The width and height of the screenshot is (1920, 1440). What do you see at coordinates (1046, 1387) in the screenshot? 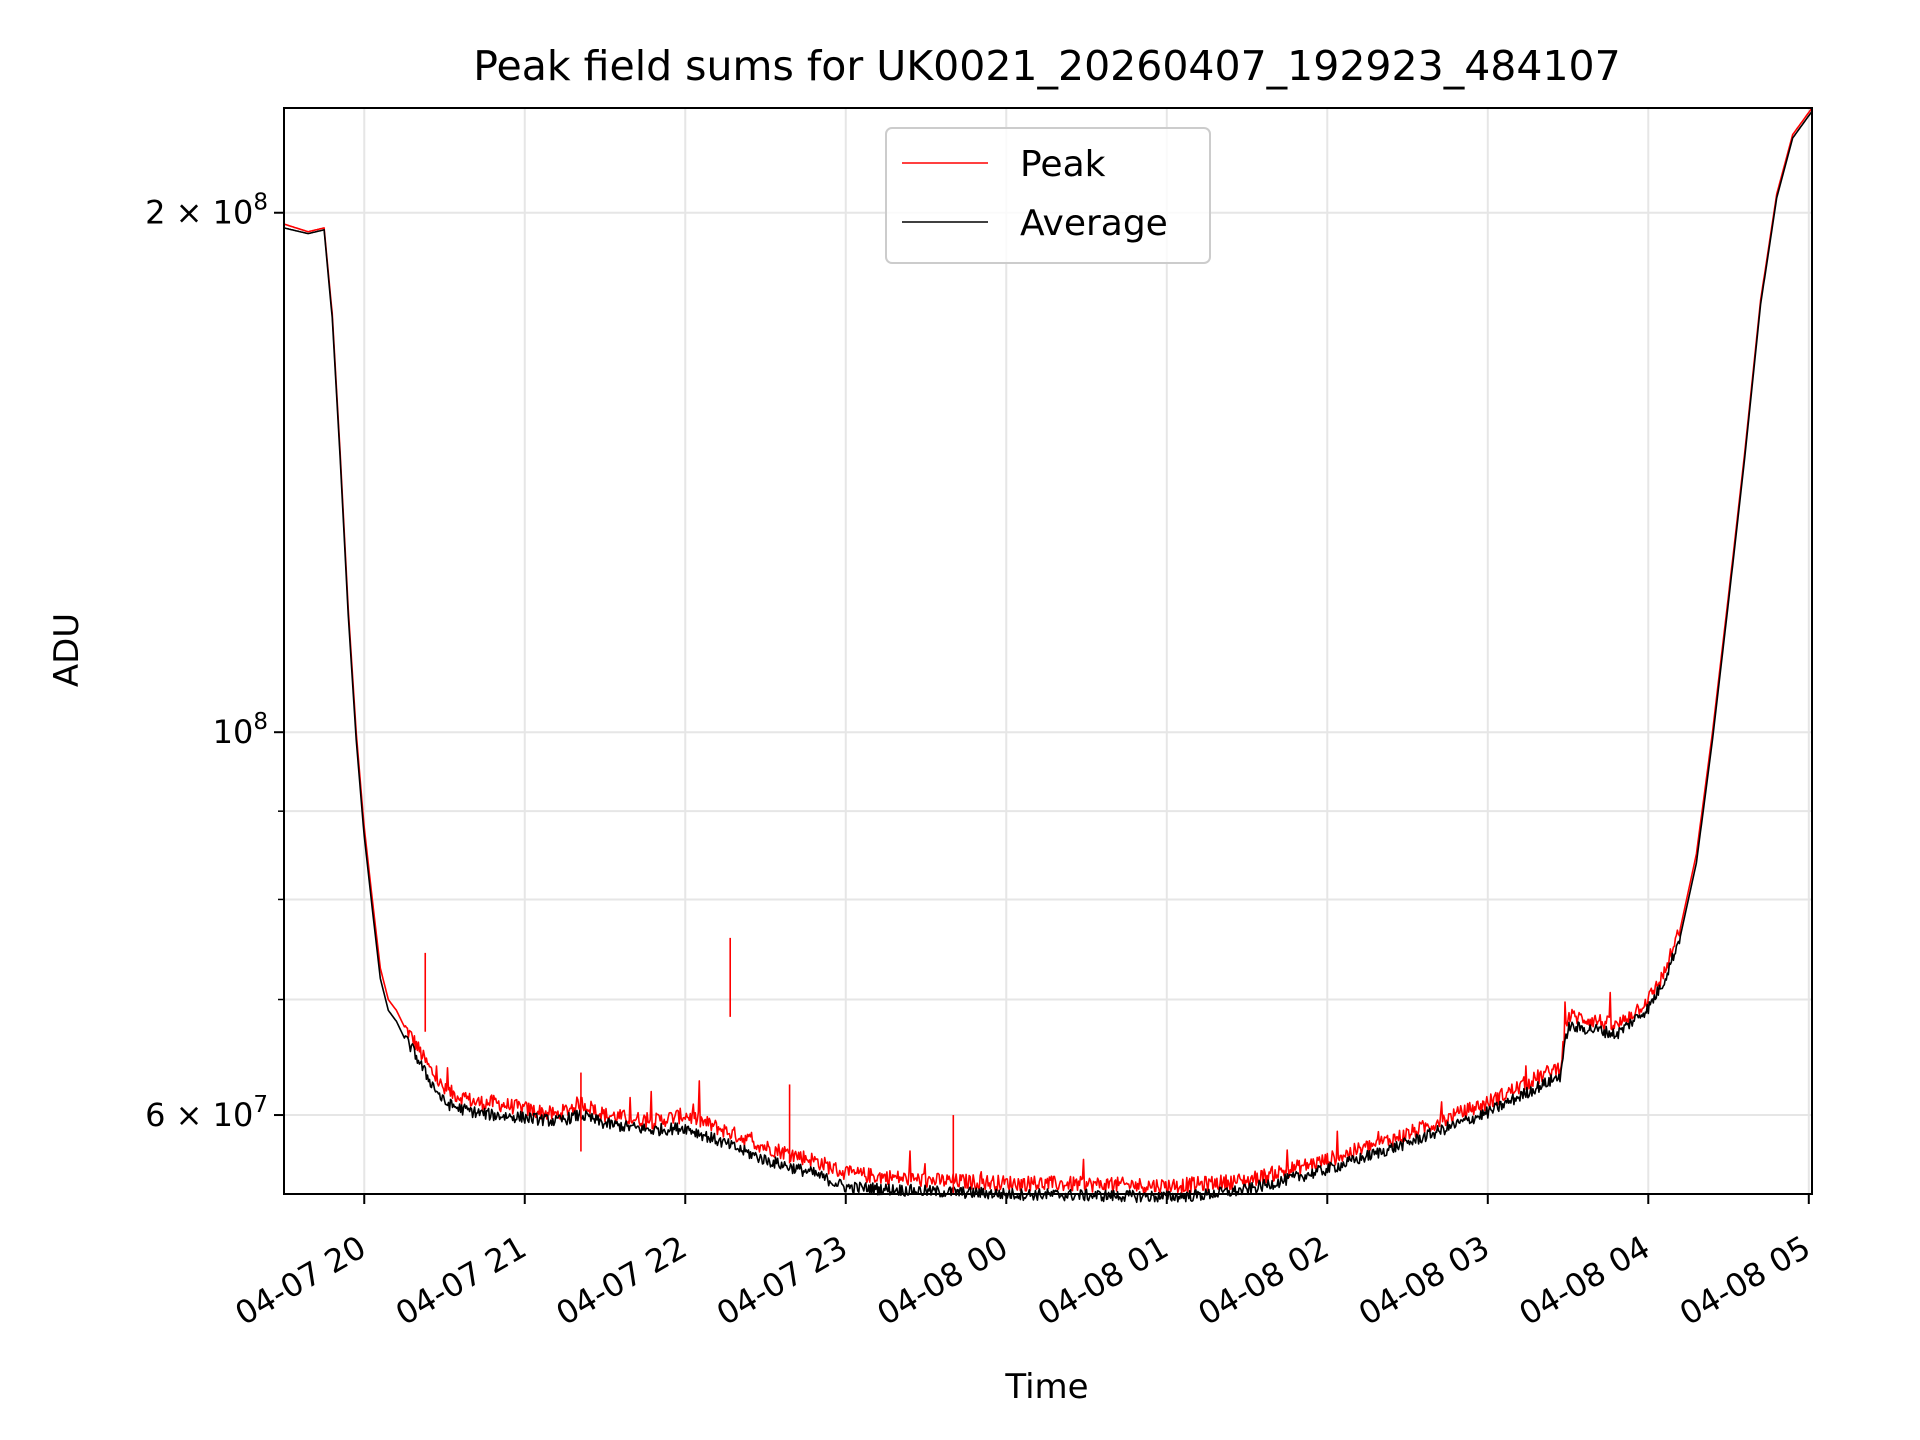
I see `x-axis-label: Time` at bounding box center [1046, 1387].